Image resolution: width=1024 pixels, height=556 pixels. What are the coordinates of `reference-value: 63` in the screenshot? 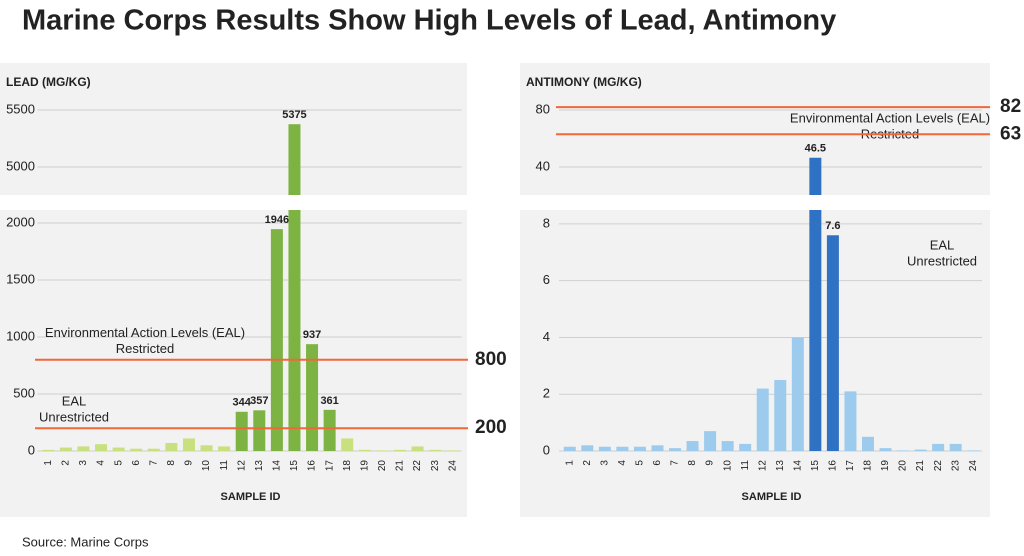 It's located at (1010, 133).